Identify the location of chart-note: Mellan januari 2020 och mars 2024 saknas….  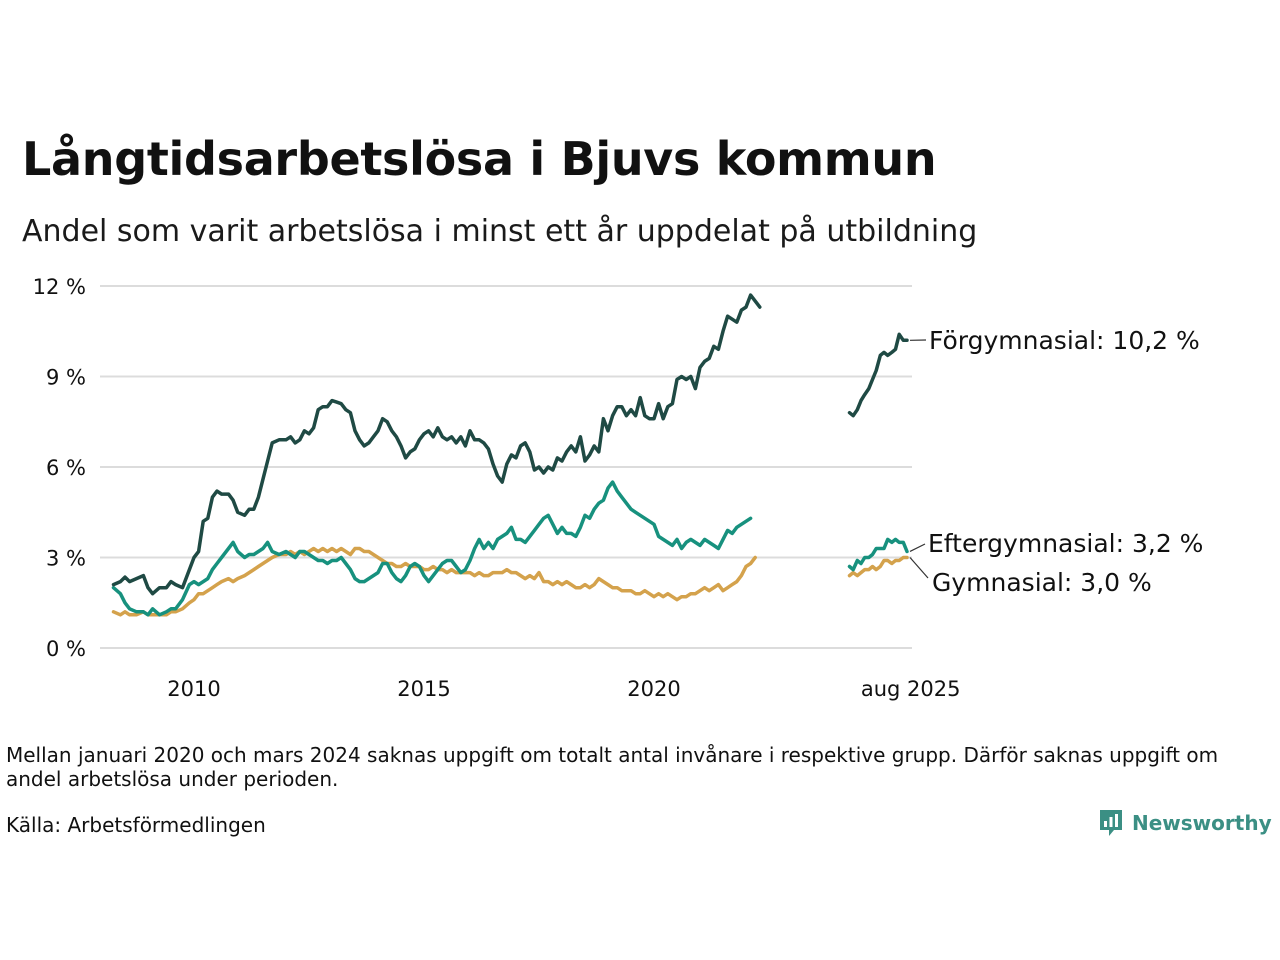
(612, 767).